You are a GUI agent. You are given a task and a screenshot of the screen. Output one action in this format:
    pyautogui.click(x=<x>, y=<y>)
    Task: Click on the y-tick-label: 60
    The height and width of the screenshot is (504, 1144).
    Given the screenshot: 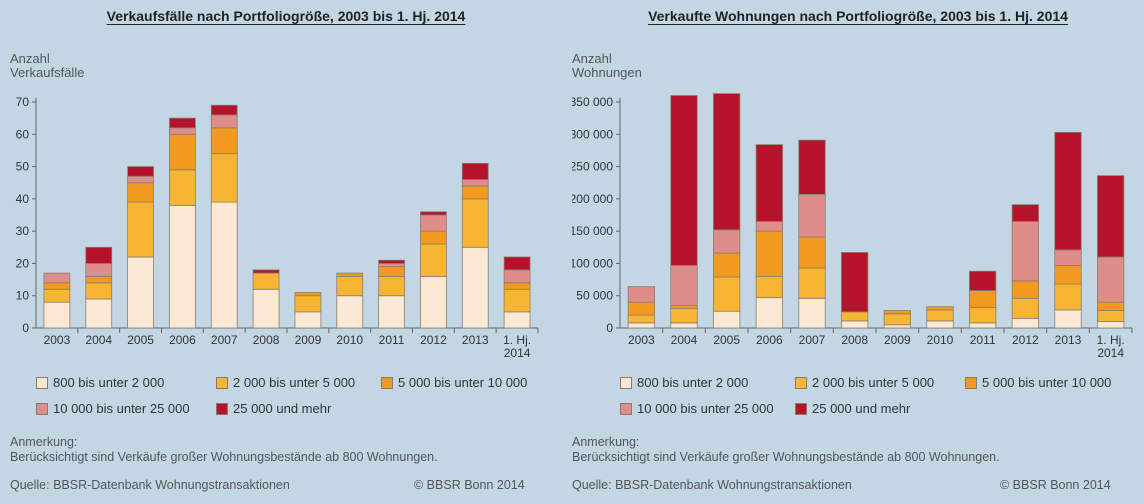 What is the action you would take?
    pyautogui.click(x=23, y=134)
    